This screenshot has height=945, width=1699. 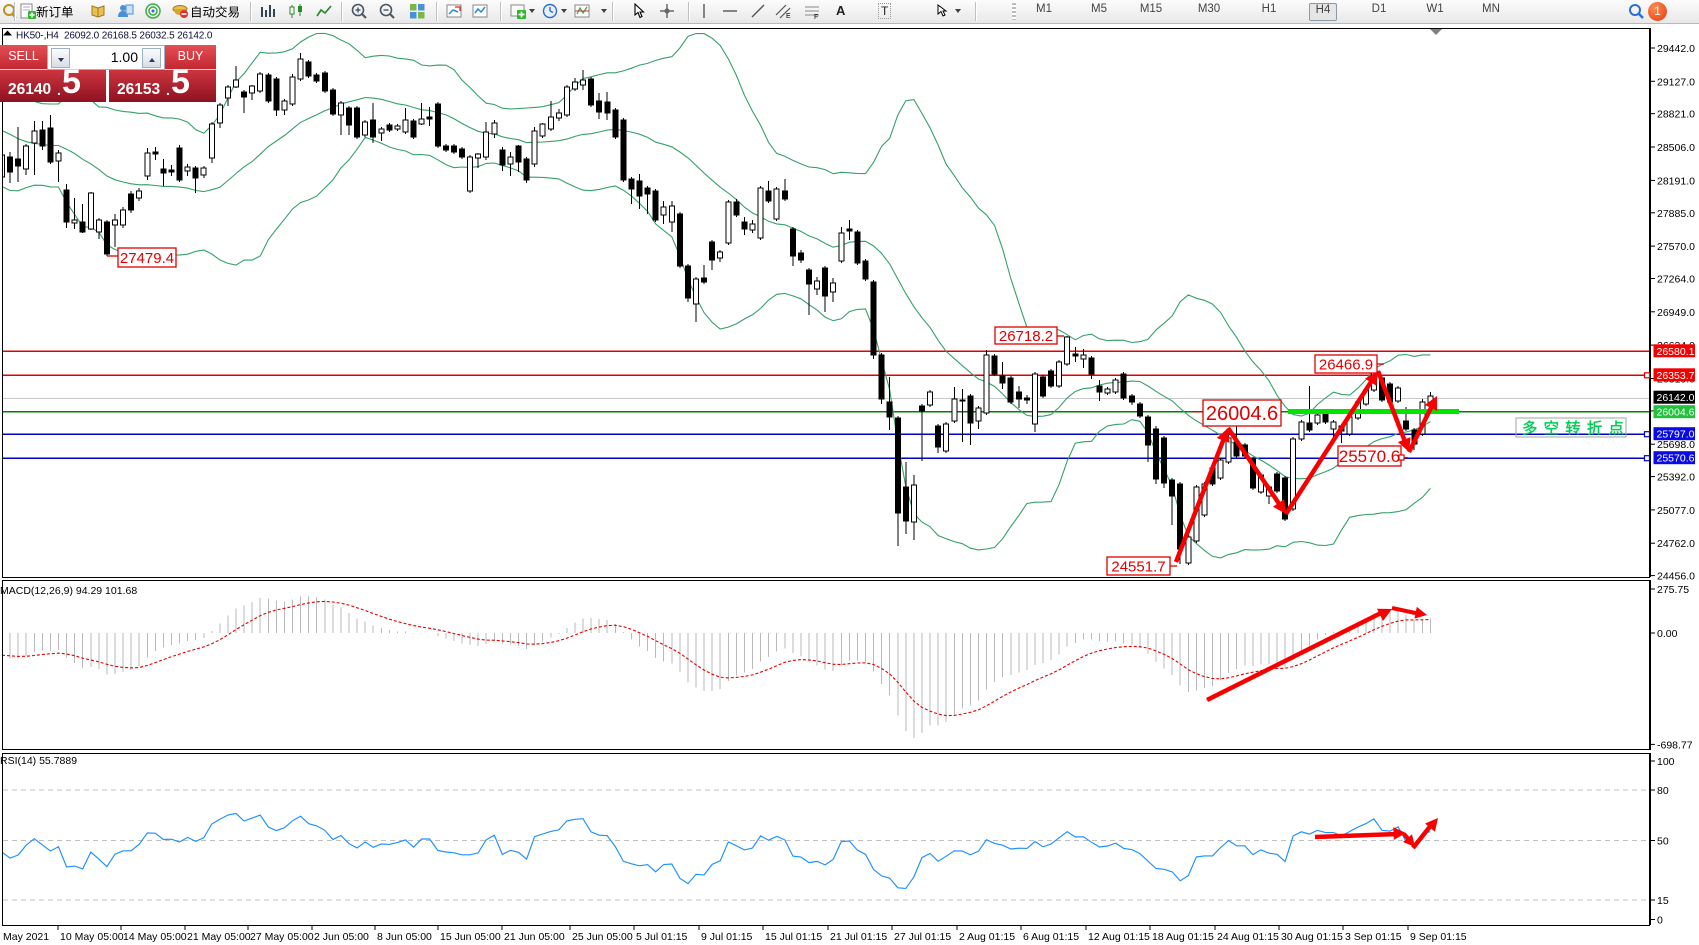 I want to click on svg-text: 25698.0, so click(x=1676, y=445).